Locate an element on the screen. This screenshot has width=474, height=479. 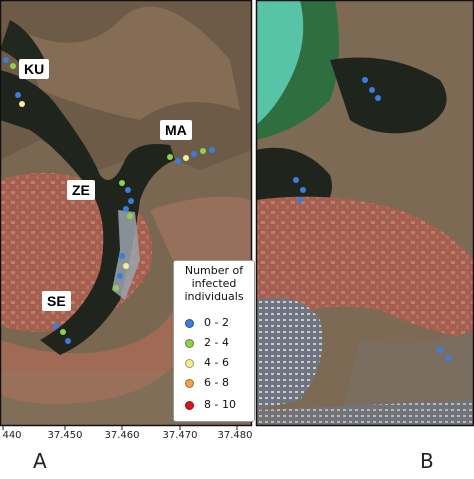
x-tick-label: 440 is located at coordinates (12, 435).